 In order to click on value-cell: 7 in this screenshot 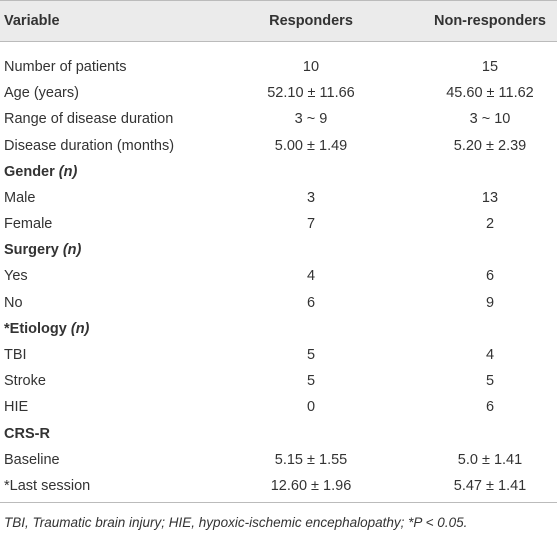, I will do `click(311, 224)`.